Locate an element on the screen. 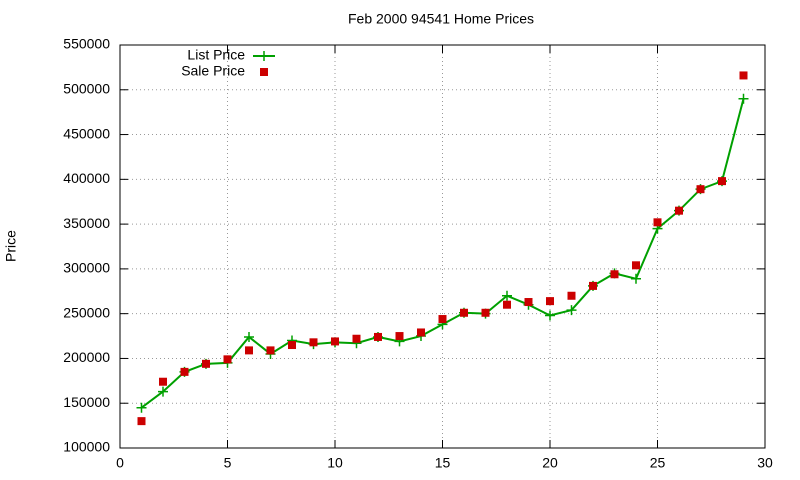 The width and height of the screenshot is (800, 480). y-tick-label: 550000 is located at coordinates (86, 44).